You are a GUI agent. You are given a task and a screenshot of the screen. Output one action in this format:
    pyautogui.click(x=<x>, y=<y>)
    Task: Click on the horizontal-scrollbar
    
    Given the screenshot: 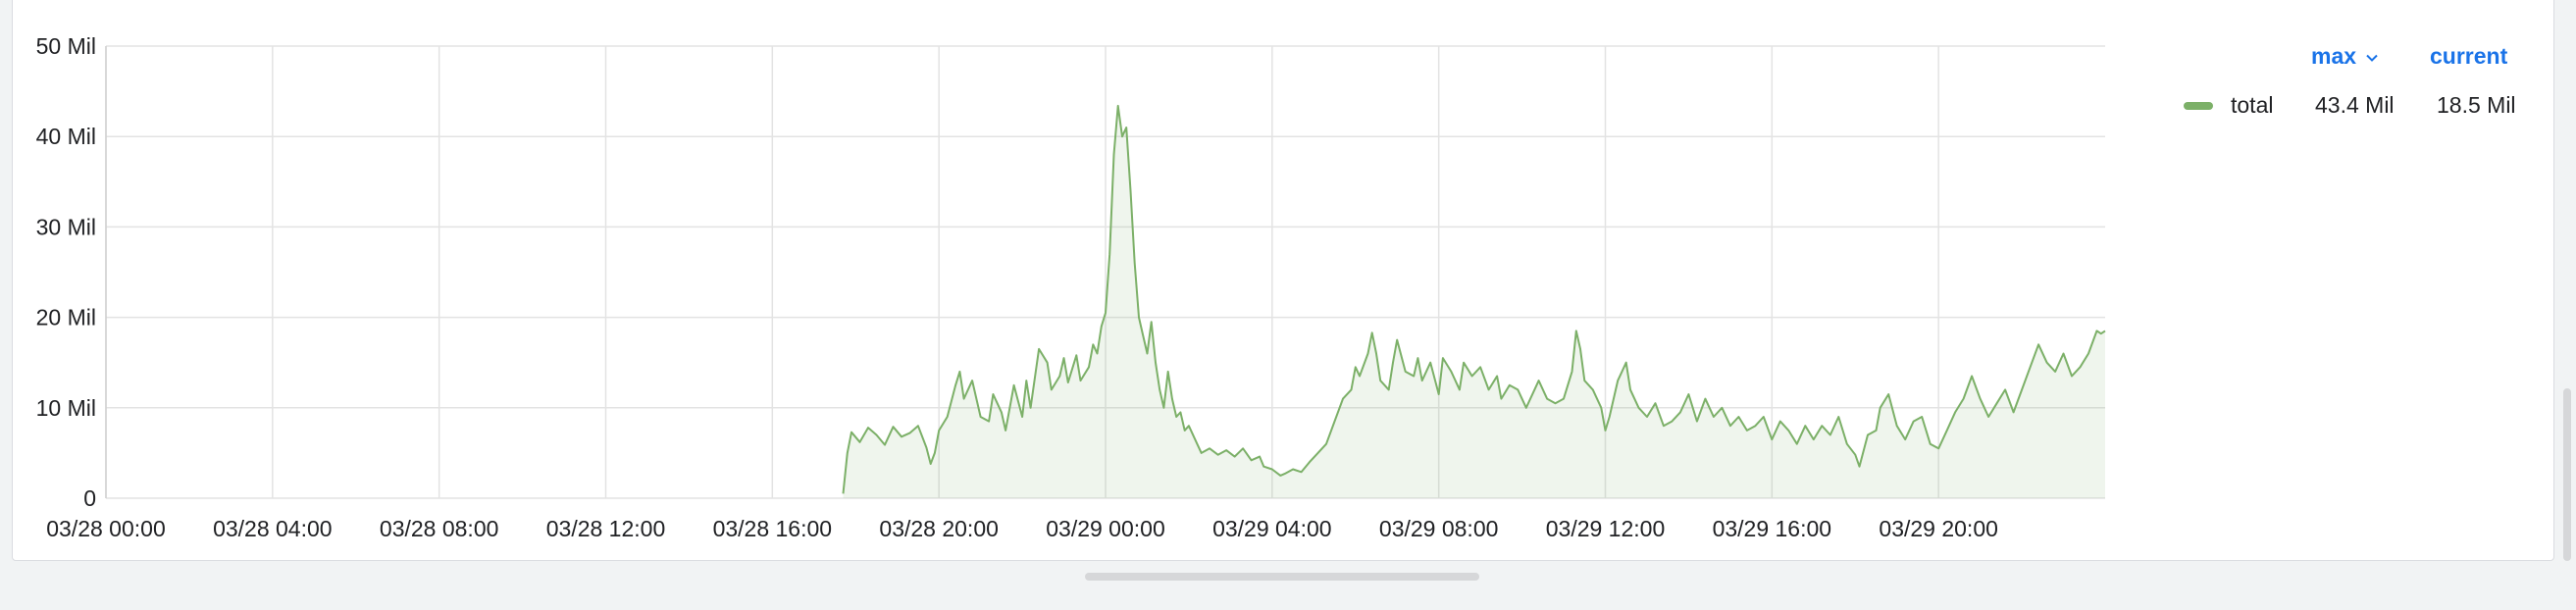 What is the action you would take?
    pyautogui.click(x=1282, y=577)
    